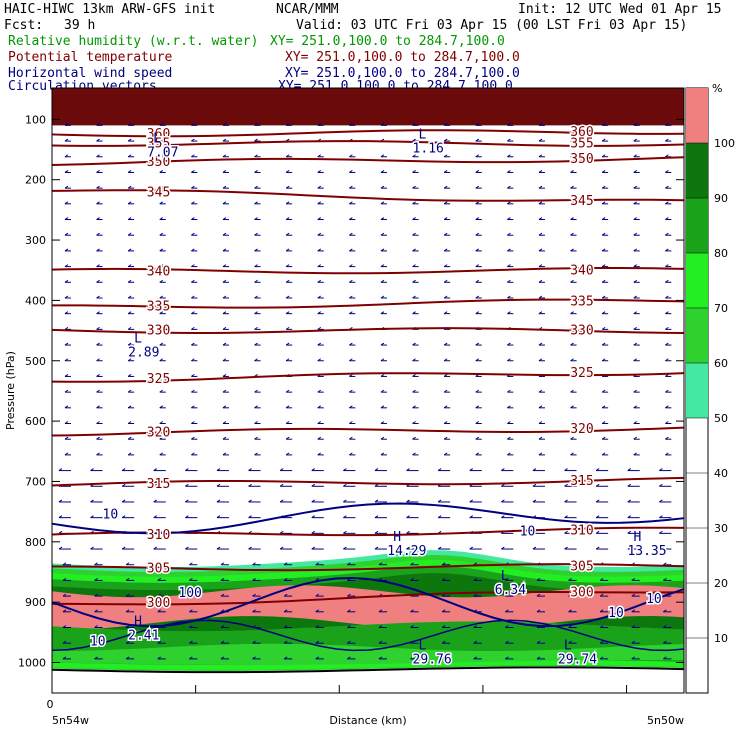 Image resolution: width=740 pixels, height=740 pixels. Describe the element at coordinates (423, 645) in the screenshot. I see `extremum-symbol: L` at that location.